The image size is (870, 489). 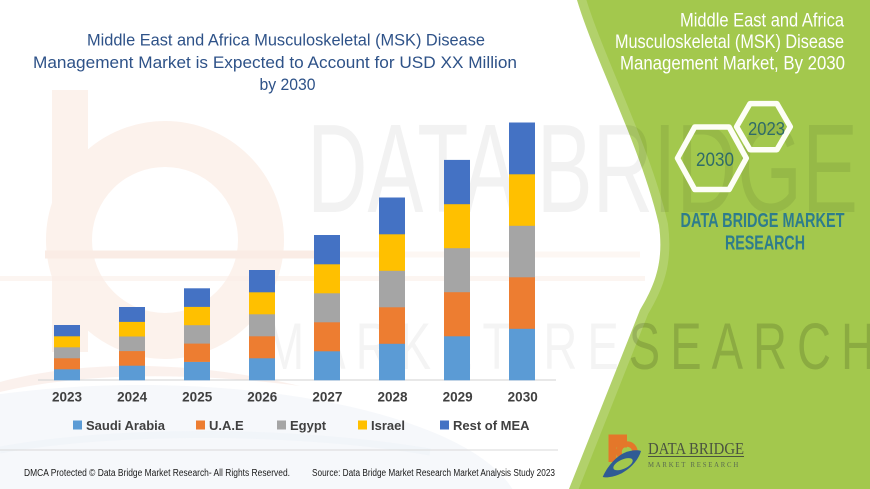 What do you see at coordinates (126, 425) in the screenshot?
I see `svg-text: Saudi Arabia` at bounding box center [126, 425].